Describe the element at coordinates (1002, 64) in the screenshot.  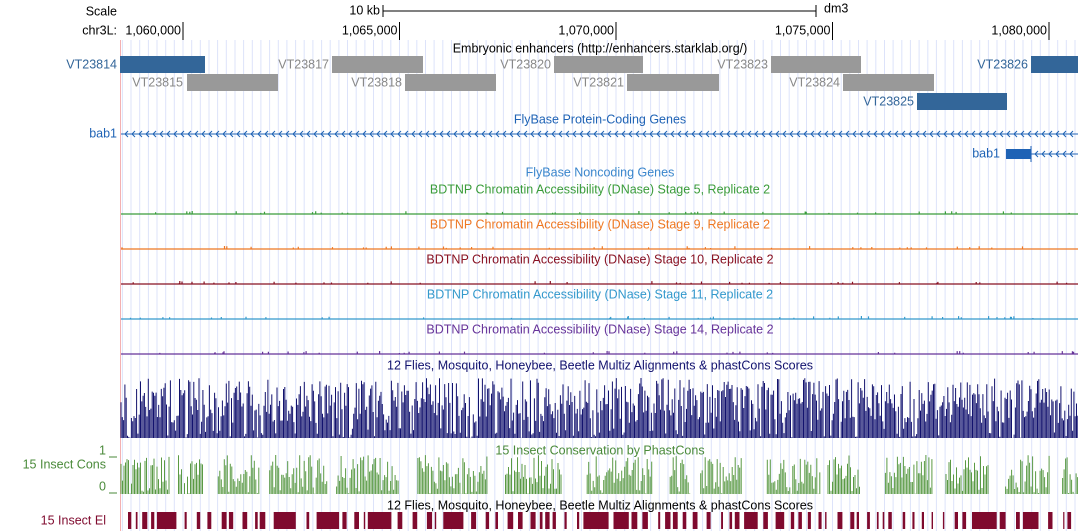
I see `enhancer-label: VT23826` at that location.